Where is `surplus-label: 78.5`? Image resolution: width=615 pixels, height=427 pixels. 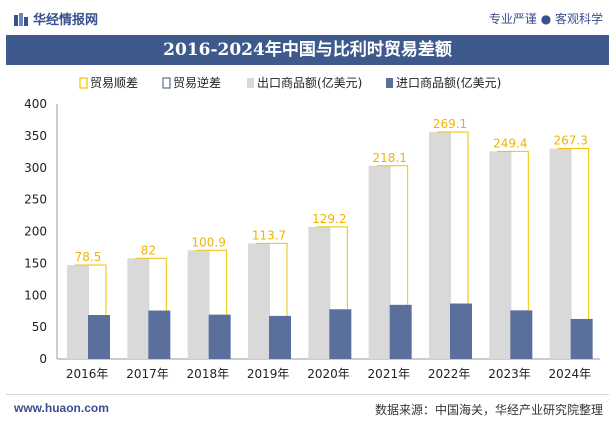 surplus-label: 78.5 is located at coordinates (88, 257).